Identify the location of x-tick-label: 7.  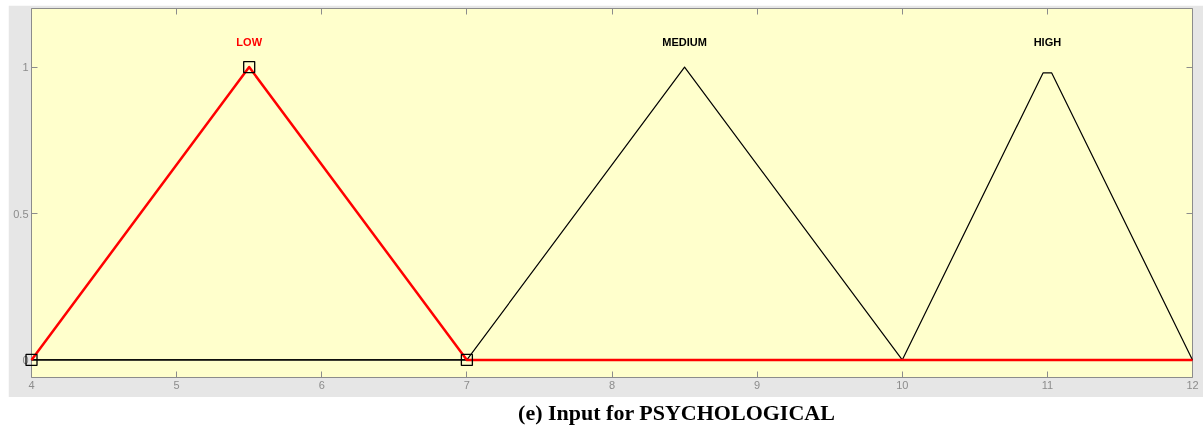
(466, 384).